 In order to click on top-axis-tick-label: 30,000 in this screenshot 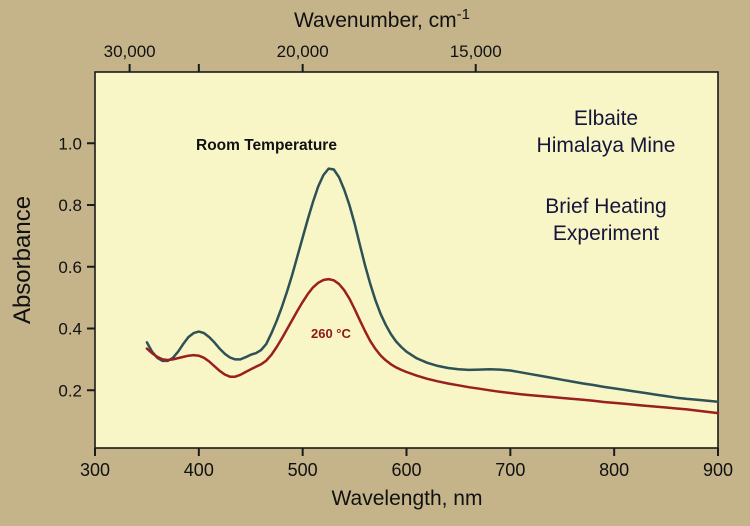, I will do `click(130, 51)`.